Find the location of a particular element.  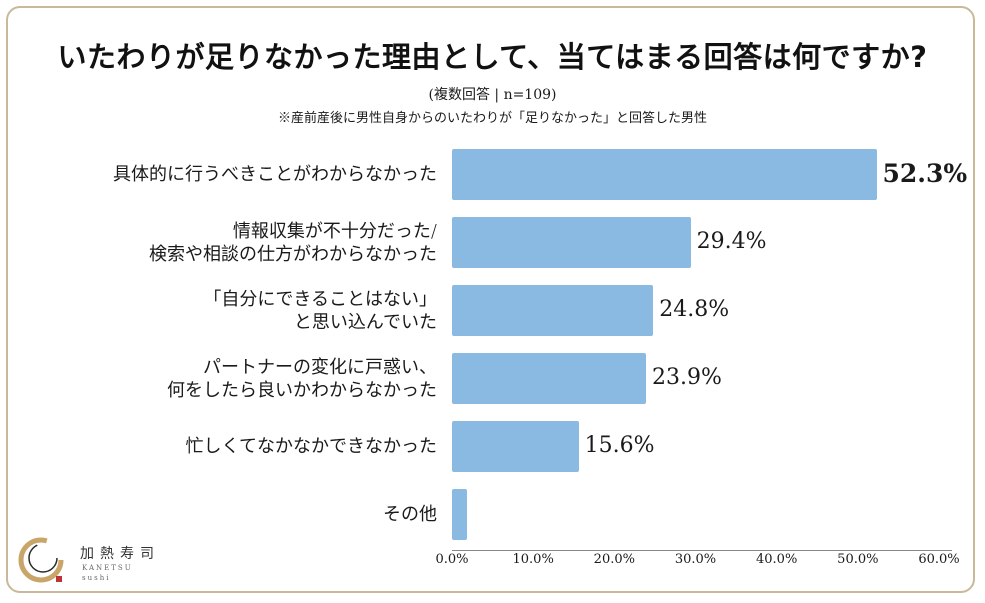

category-label: その他 is located at coordinates (410, 514).